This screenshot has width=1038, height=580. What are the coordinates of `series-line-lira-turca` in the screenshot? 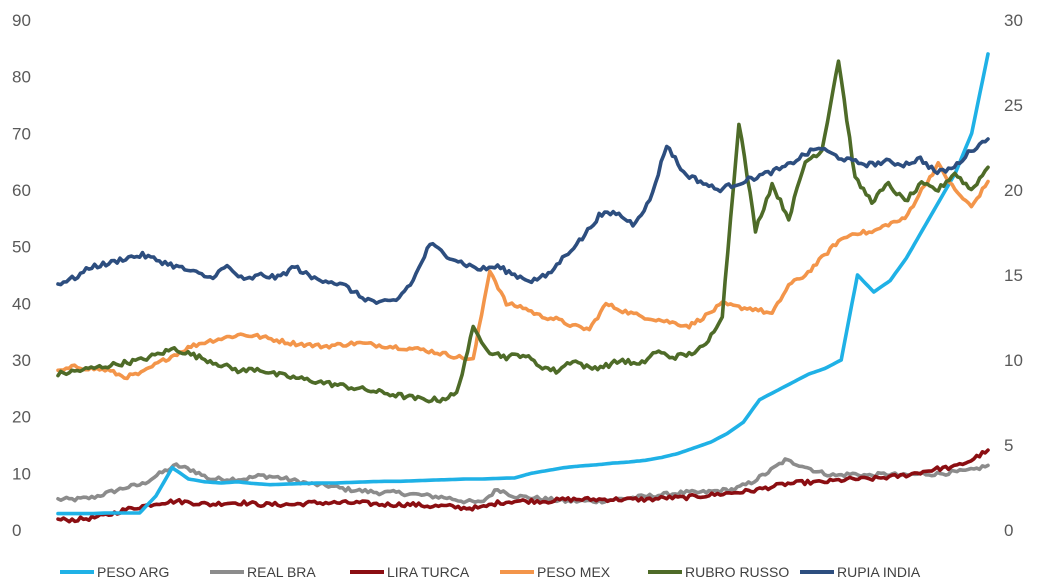 It's located at (523, 486).